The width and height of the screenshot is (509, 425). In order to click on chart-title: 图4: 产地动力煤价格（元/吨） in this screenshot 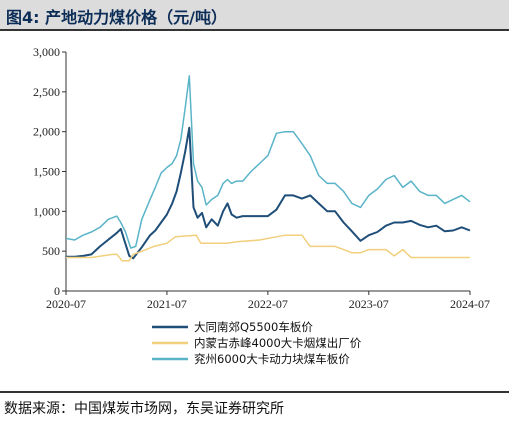, I will do `click(116, 17)`.